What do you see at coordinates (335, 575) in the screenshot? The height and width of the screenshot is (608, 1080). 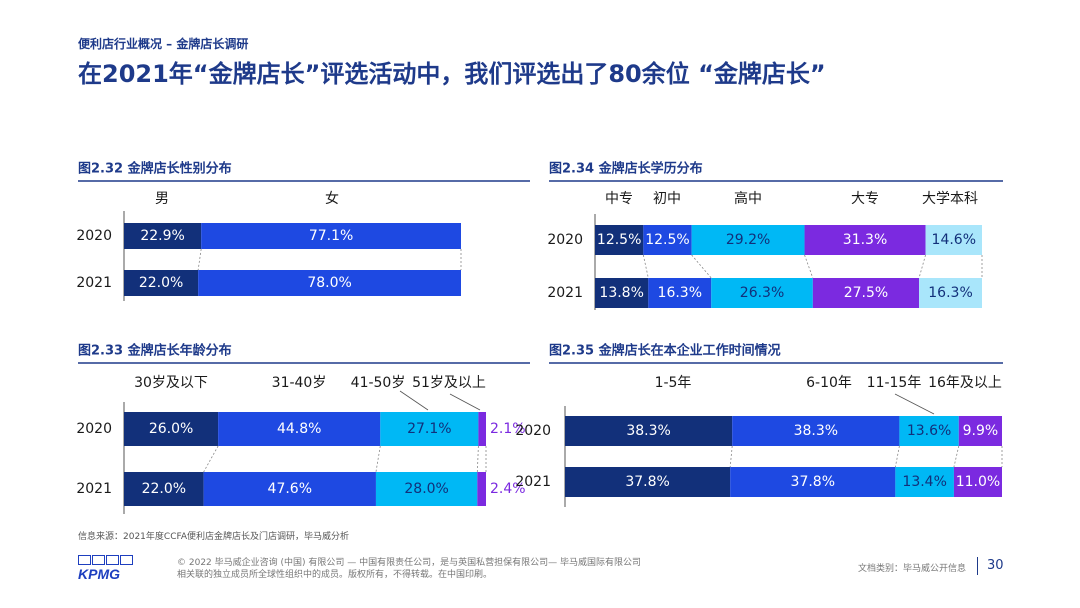 I see `copyright-line-2: 相关联的独立成员所全球性组织中的成员。版权所有，不得转载。在中国印刷。` at bounding box center [335, 575].